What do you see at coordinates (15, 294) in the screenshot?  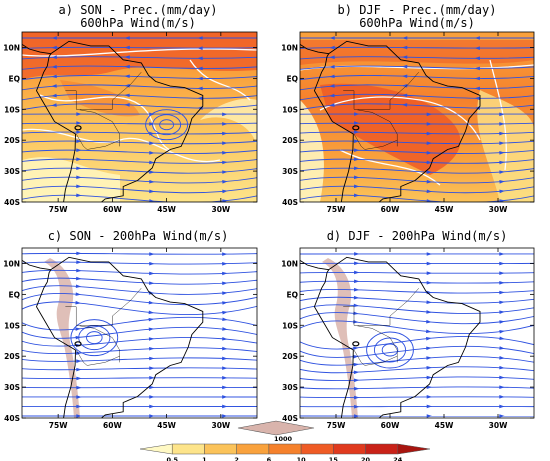 I see `lat-tick-label: EQ` at bounding box center [15, 294].